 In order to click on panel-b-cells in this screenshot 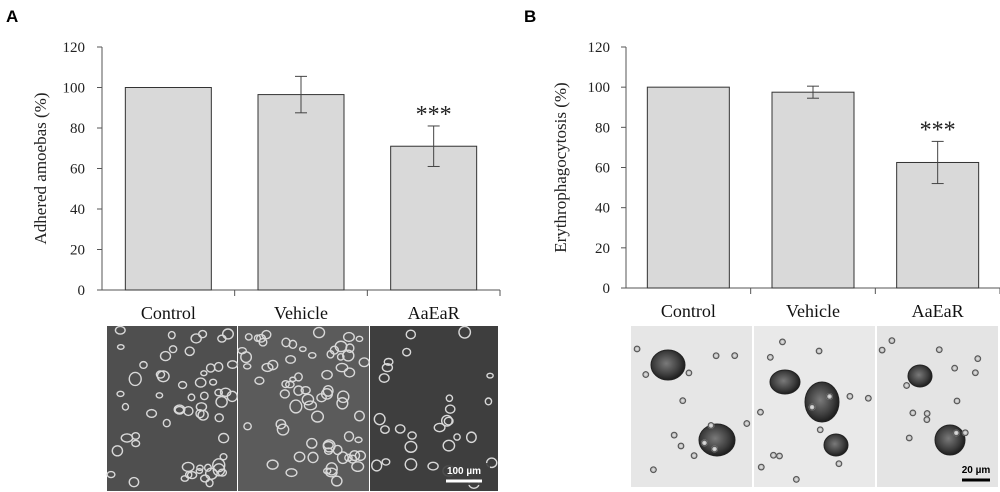, I will do `click(807, 410)`.